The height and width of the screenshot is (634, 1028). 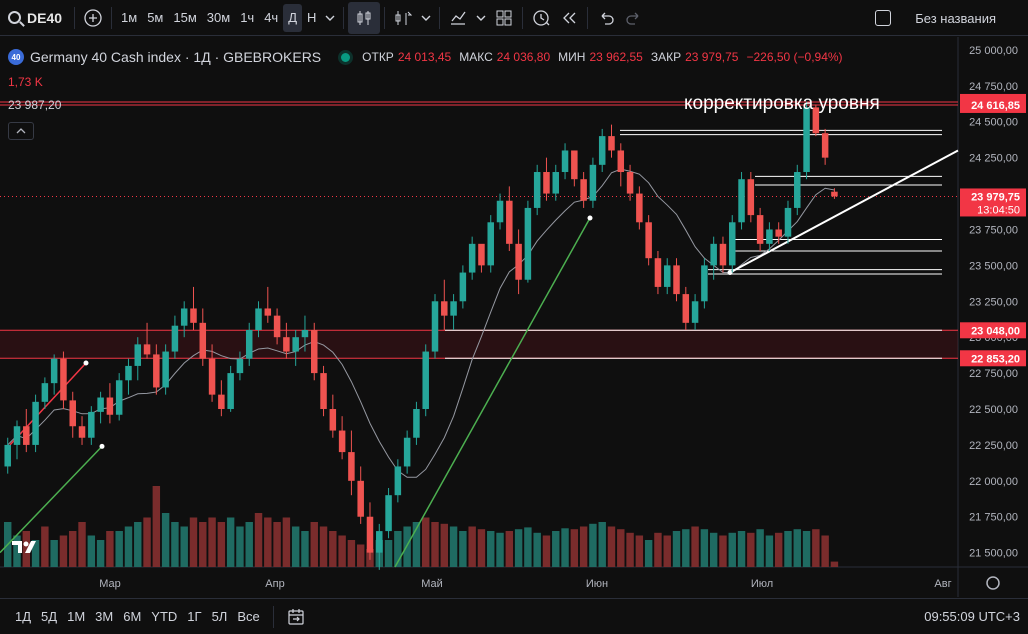 What do you see at coordinates (312, 17) in the screenshot?
I see `interval-button: Н` at bounding box center [312, 17].